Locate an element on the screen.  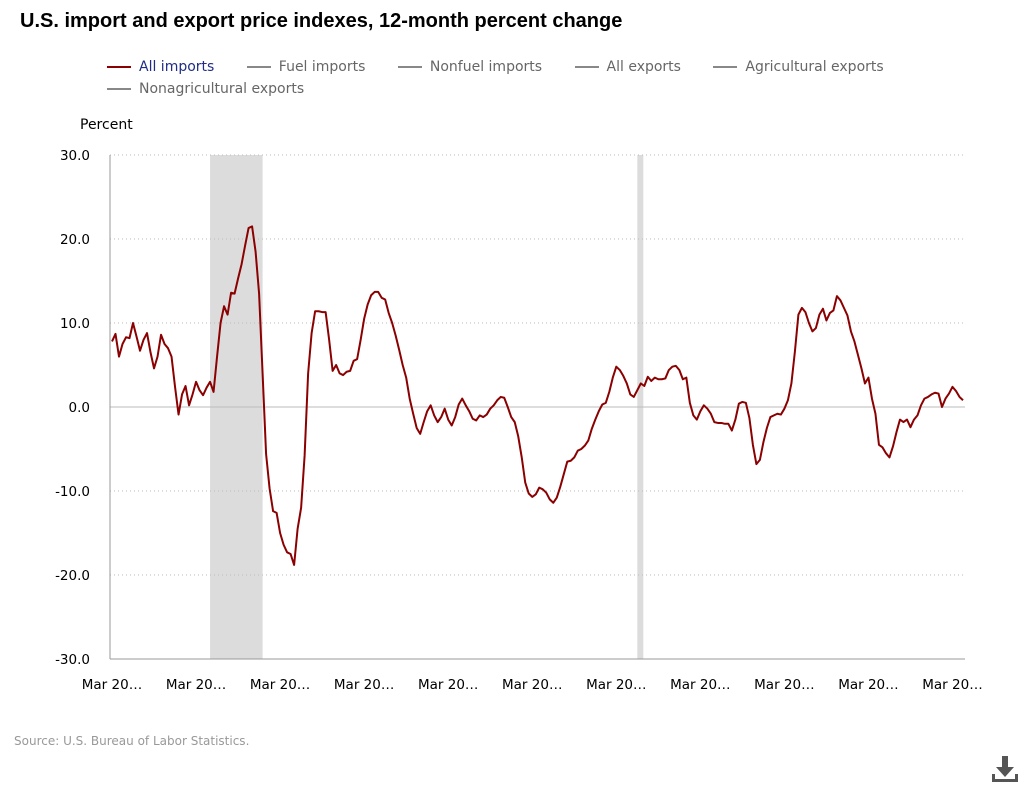
legend-item-agricultural-exports: Agricultural exports is located at coordinates (798, 67).